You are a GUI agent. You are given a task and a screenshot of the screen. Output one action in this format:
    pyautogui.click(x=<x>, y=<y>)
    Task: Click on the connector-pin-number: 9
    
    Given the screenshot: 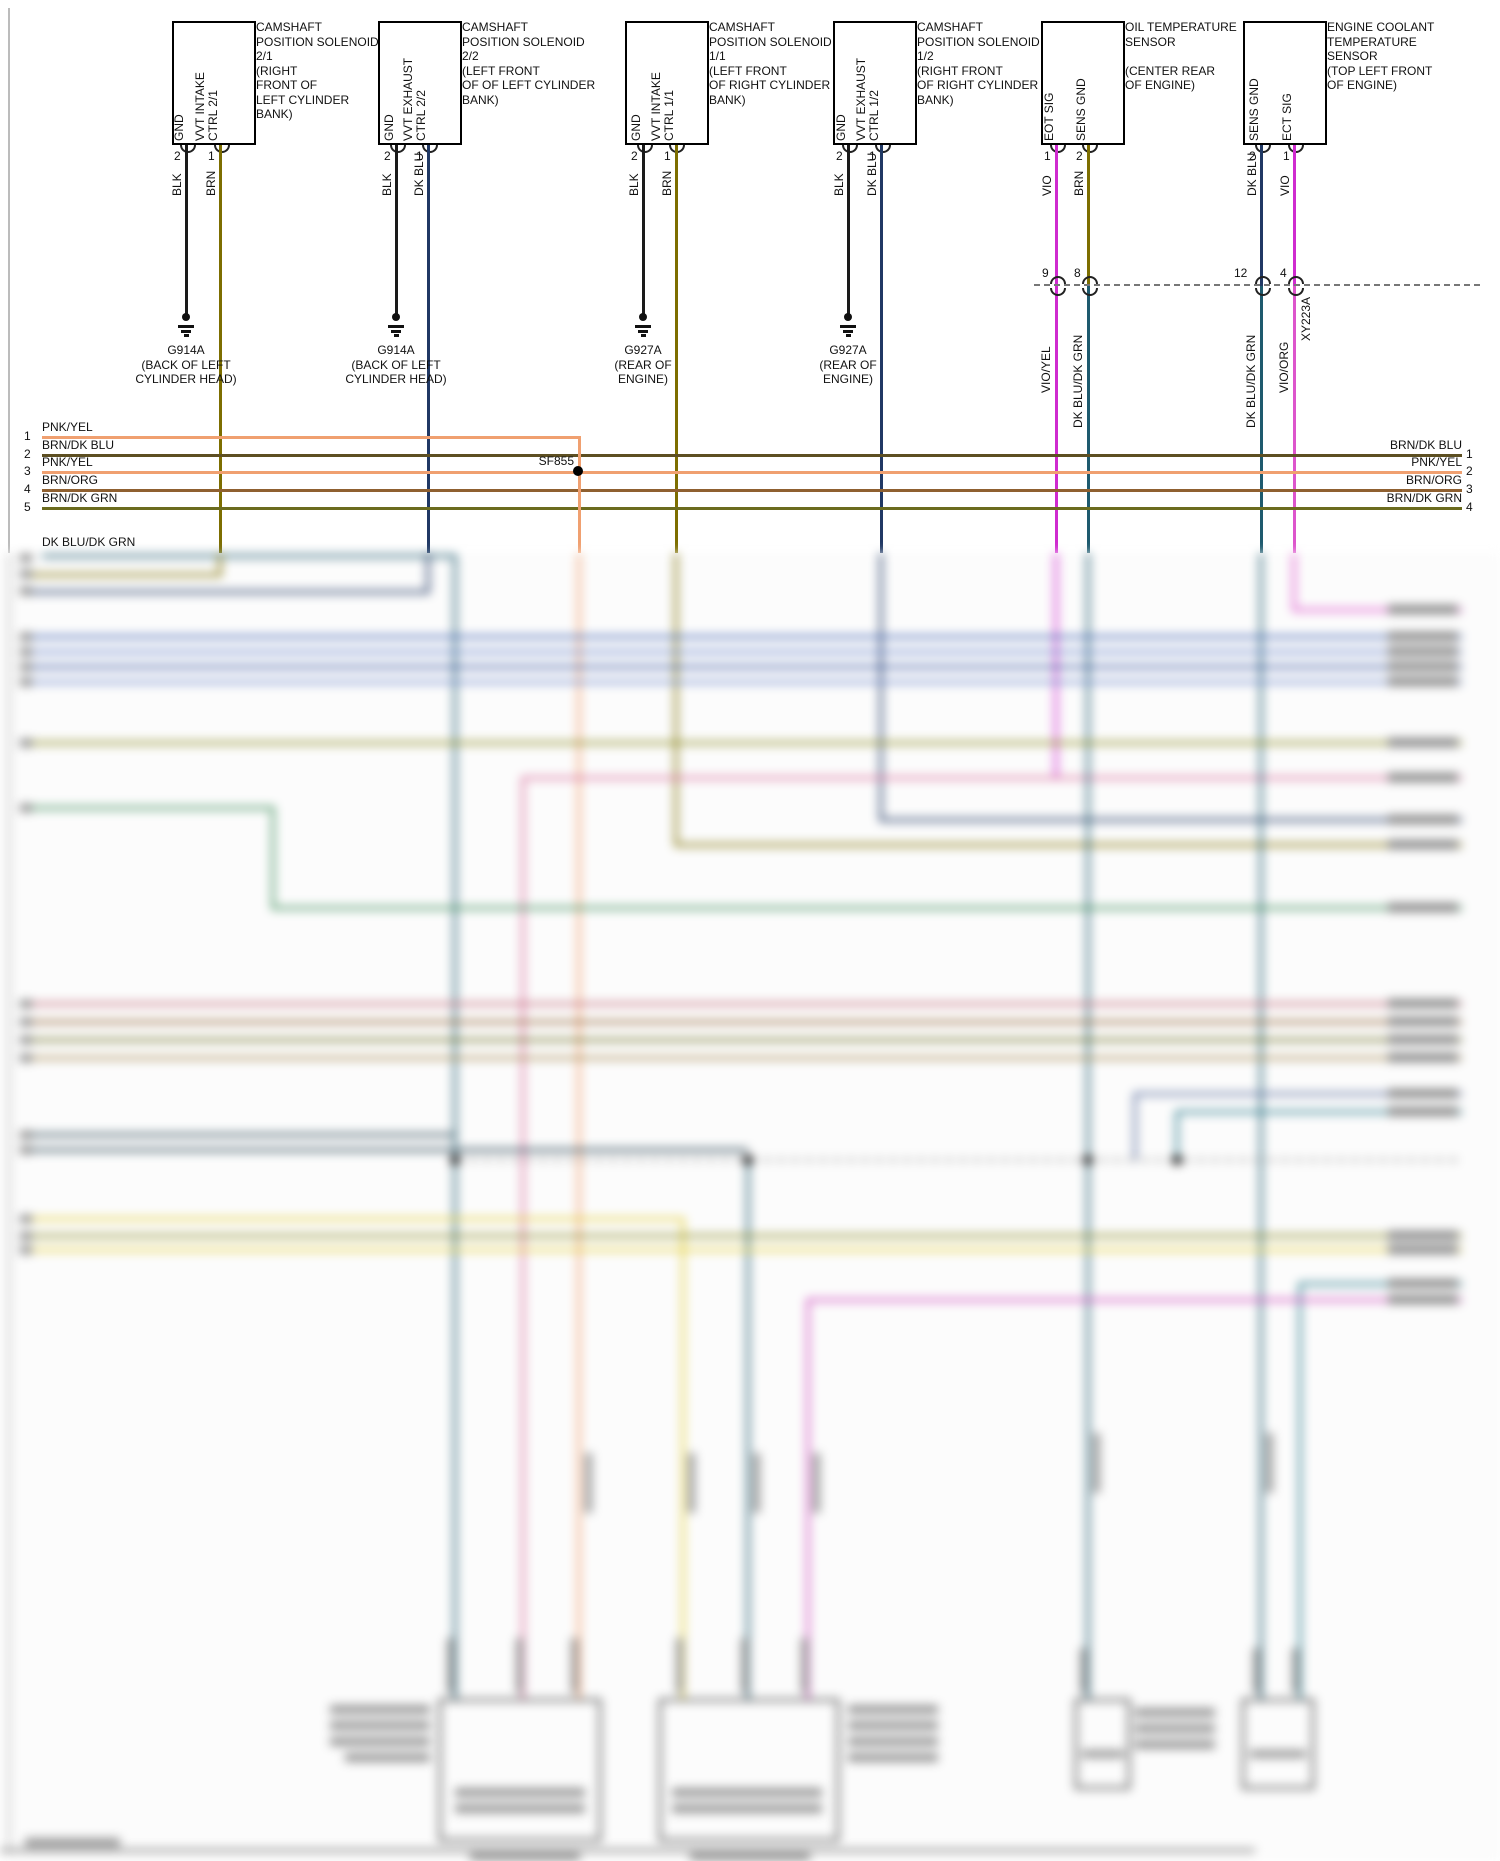 What is the action you would take?
    pyautogui.click(x=1045, y=273)
    